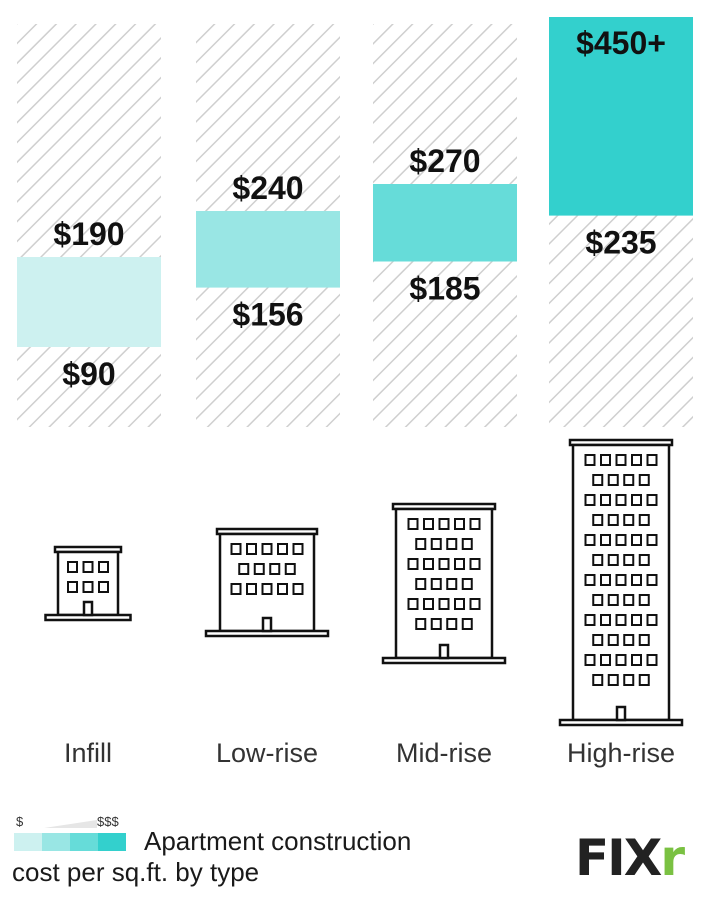  What do you see at coordinates (88, 374) in the screenshot?
I see `low-label-infill: $90` at bounding box center [88, 374].